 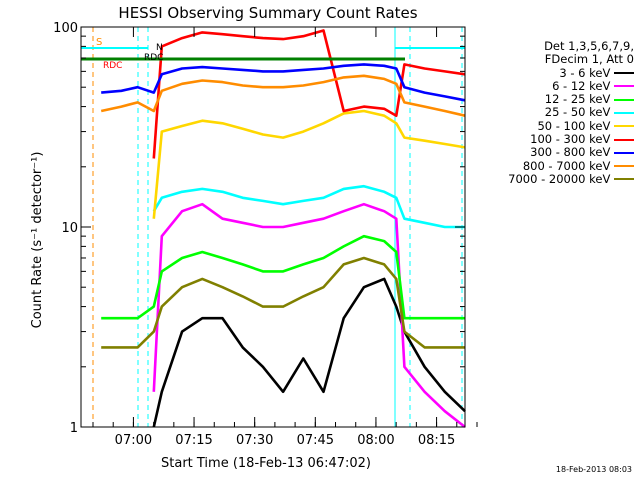 I want to click on legend-item-4: 25 - 50 keV, so click(x=556, y=112).